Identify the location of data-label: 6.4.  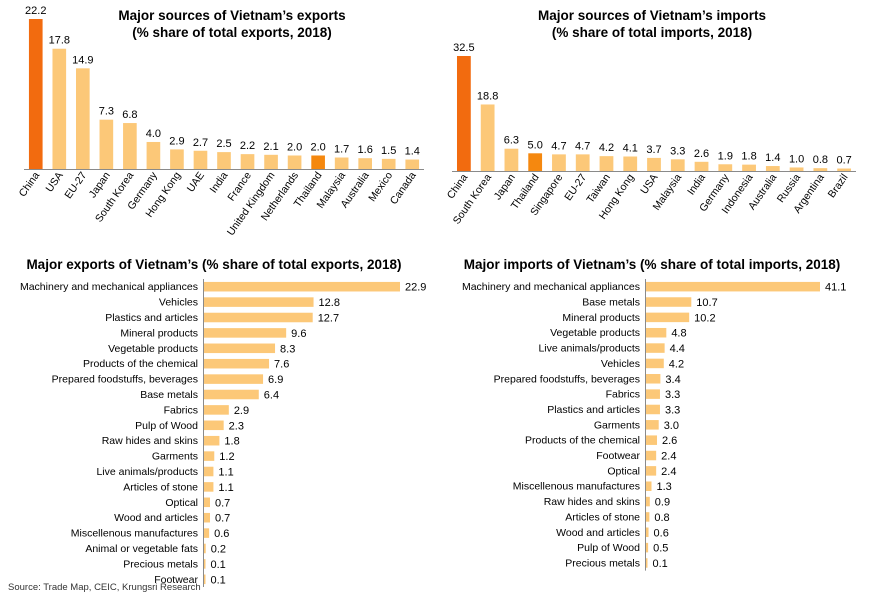
(271, 396).